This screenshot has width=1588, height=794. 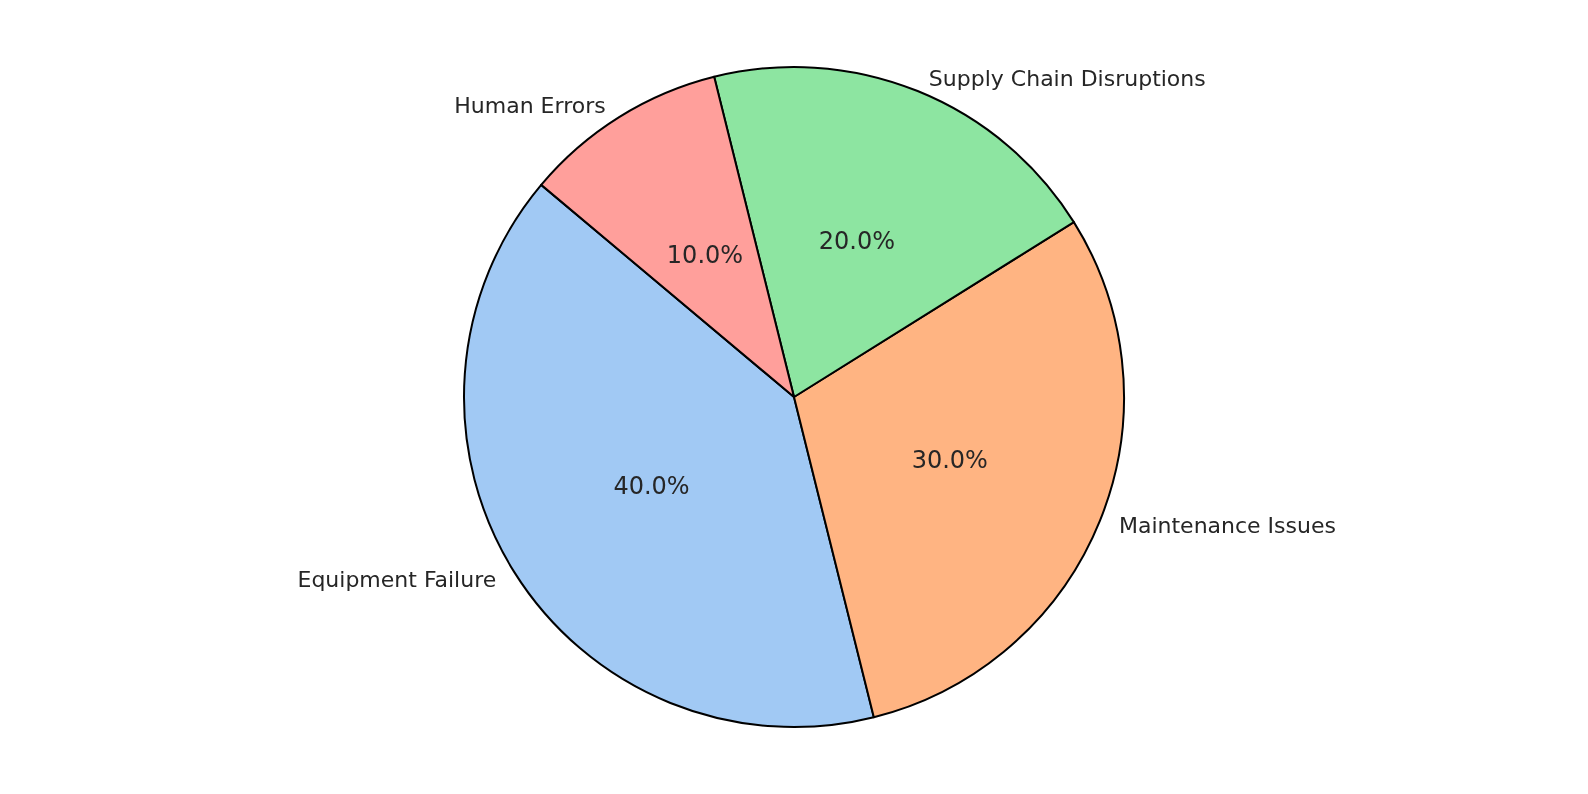 I want to click on slice-label: Supply Chain Disruptions, so click(x=1067, y=78).